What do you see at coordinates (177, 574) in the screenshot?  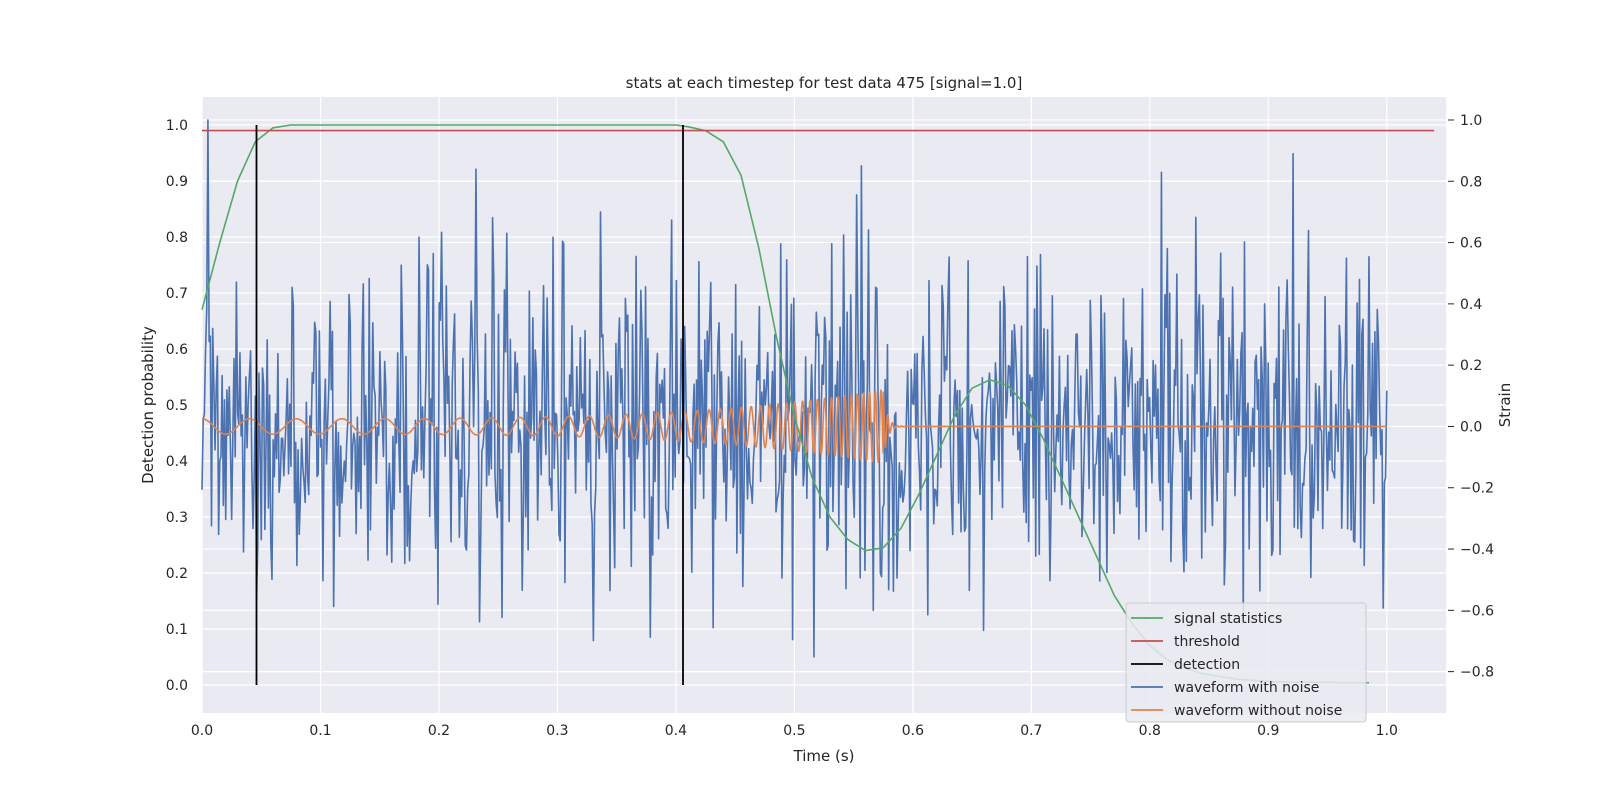 I see `y-tick-label: 0.2` at bounding box center [177, 574].